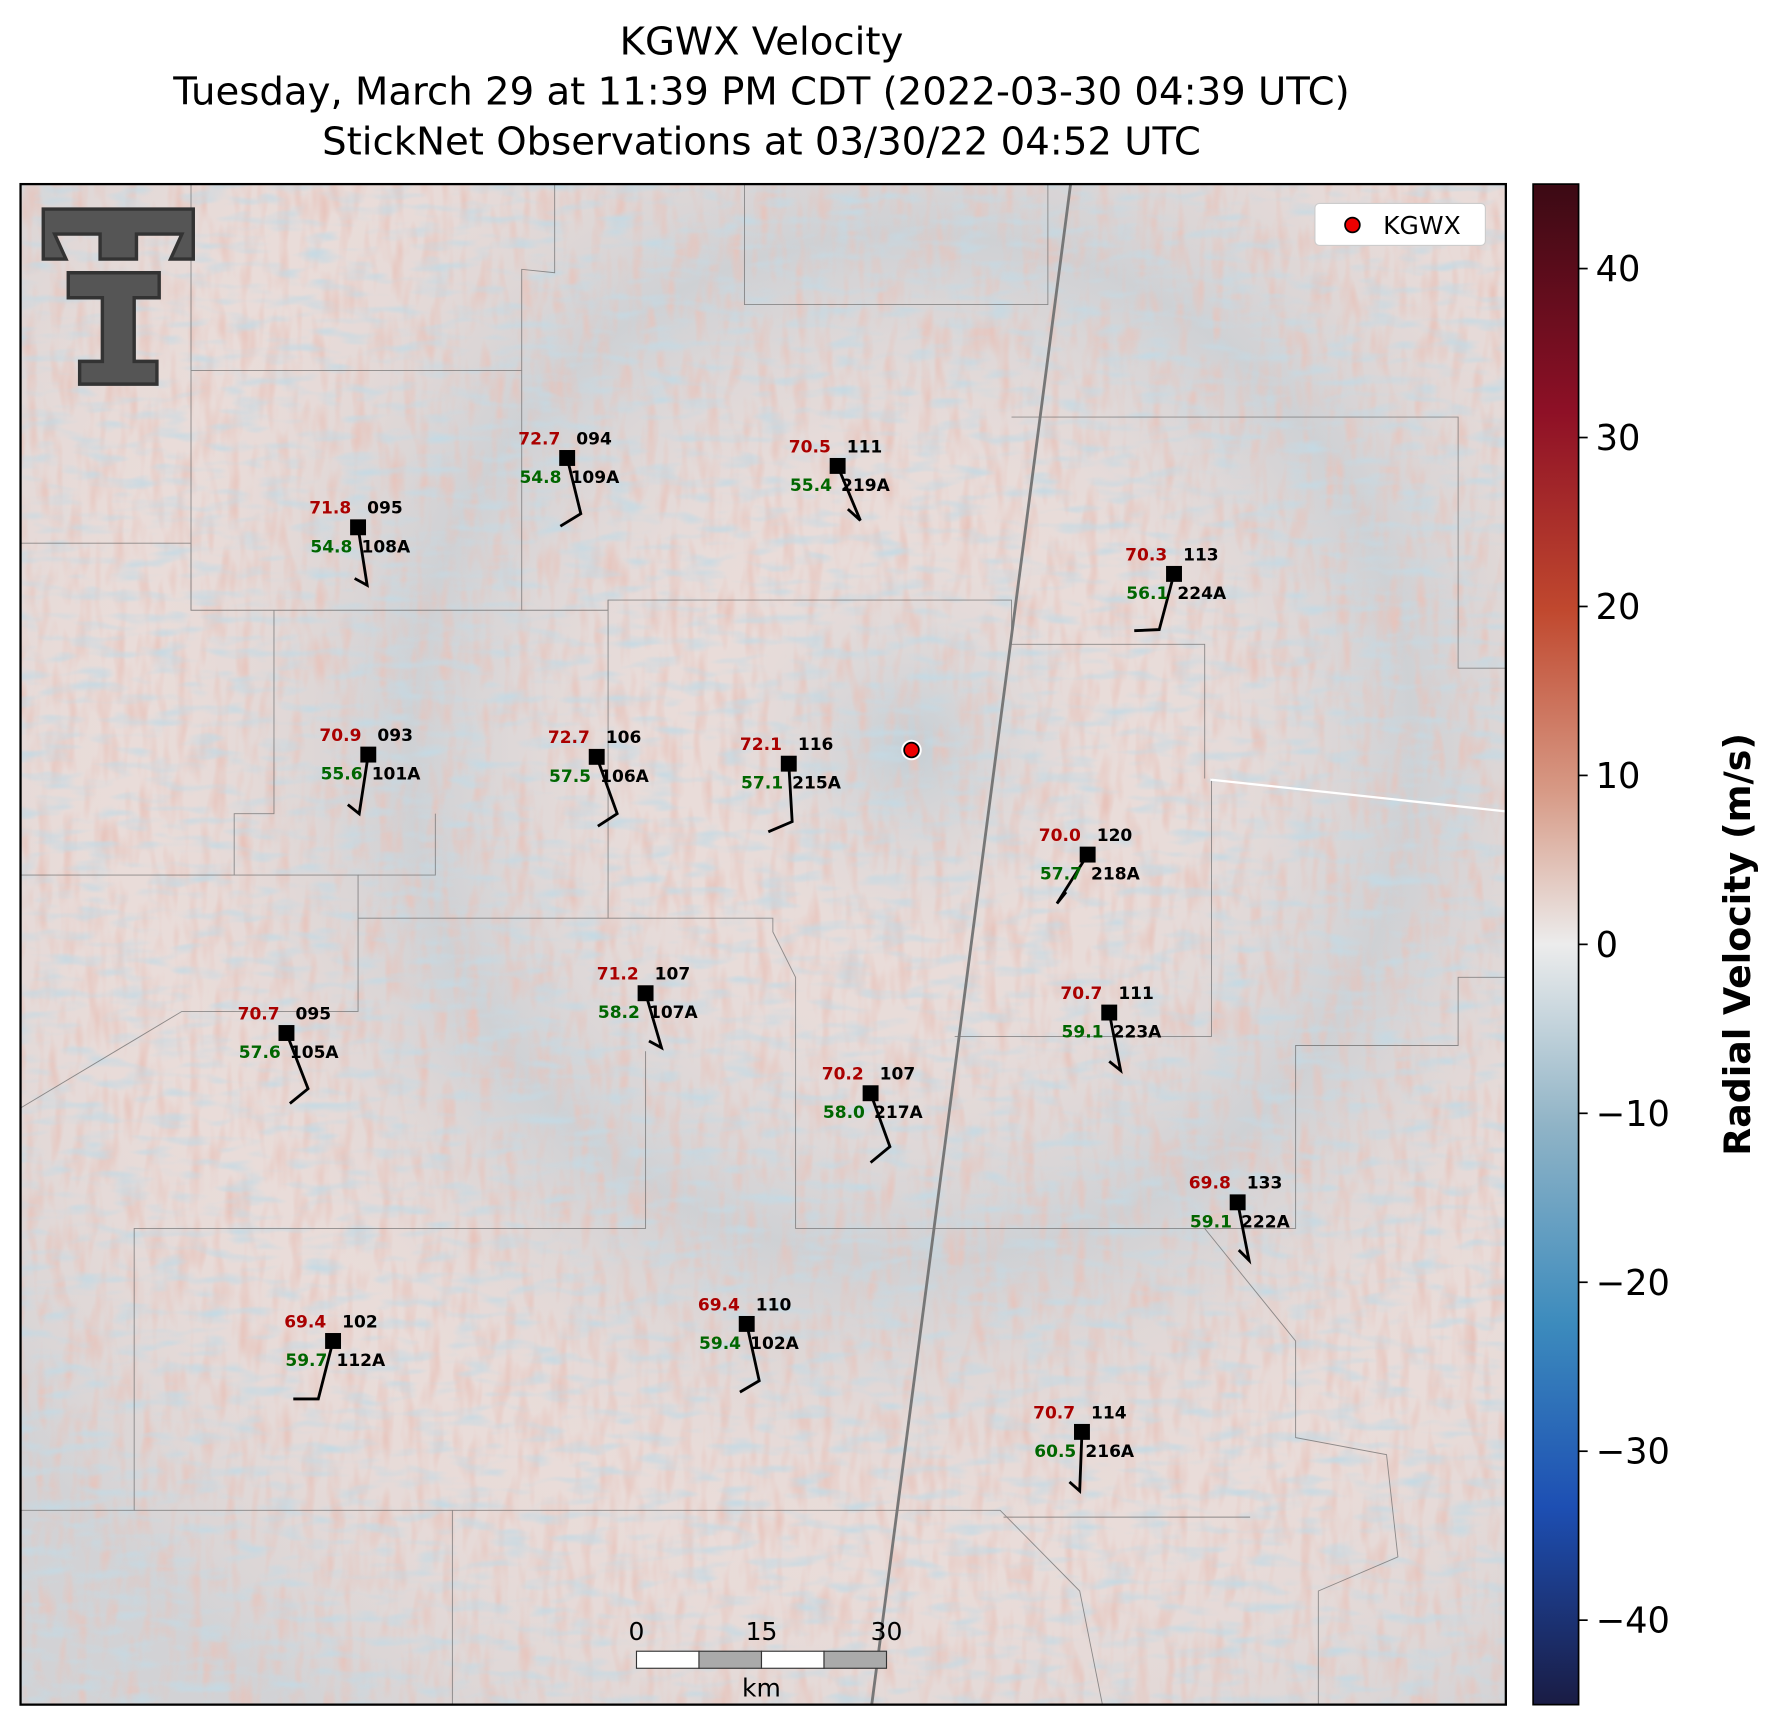 The width and height of the screenshot is (1773, 1716). Describe the element at coordinates (1202, 594) in the screenshot. I see `station-id: 224A` at that location.